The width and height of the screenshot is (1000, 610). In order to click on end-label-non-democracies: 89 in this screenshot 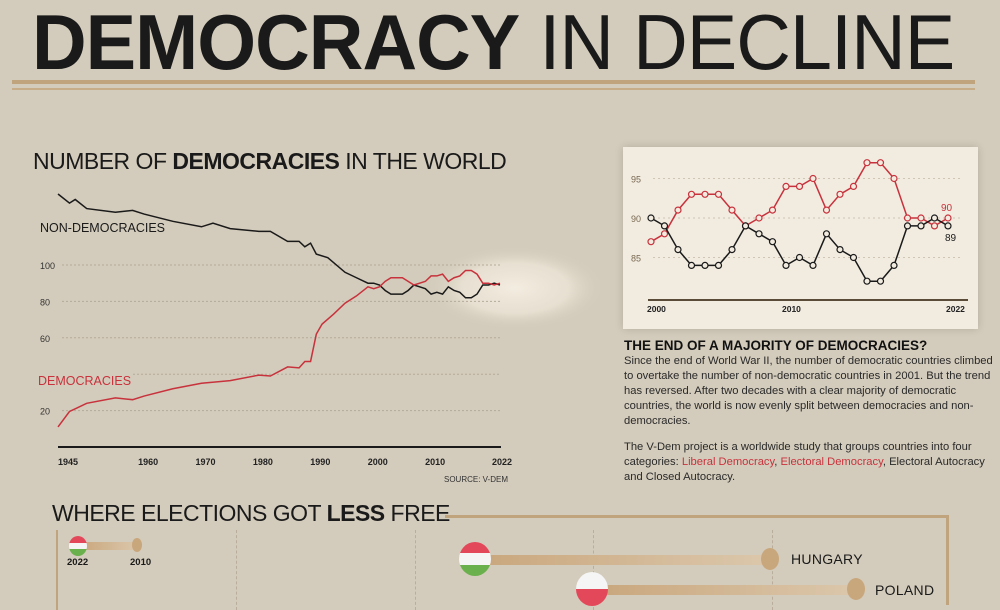, I will do `click(951, 238)`.